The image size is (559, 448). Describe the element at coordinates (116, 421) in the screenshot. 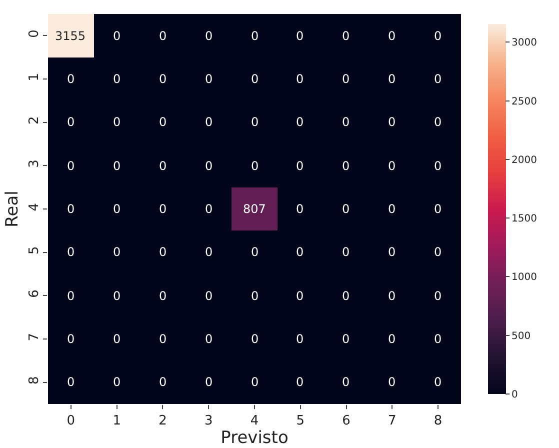

I see `x-tick-label: 1` at that location.